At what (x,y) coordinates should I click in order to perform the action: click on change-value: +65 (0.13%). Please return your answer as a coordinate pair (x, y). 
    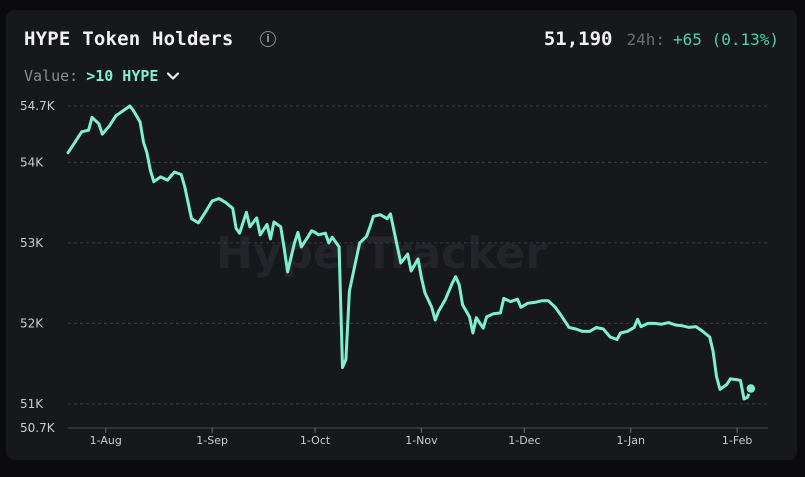
    Looking at the image, I should click on (726, 39).